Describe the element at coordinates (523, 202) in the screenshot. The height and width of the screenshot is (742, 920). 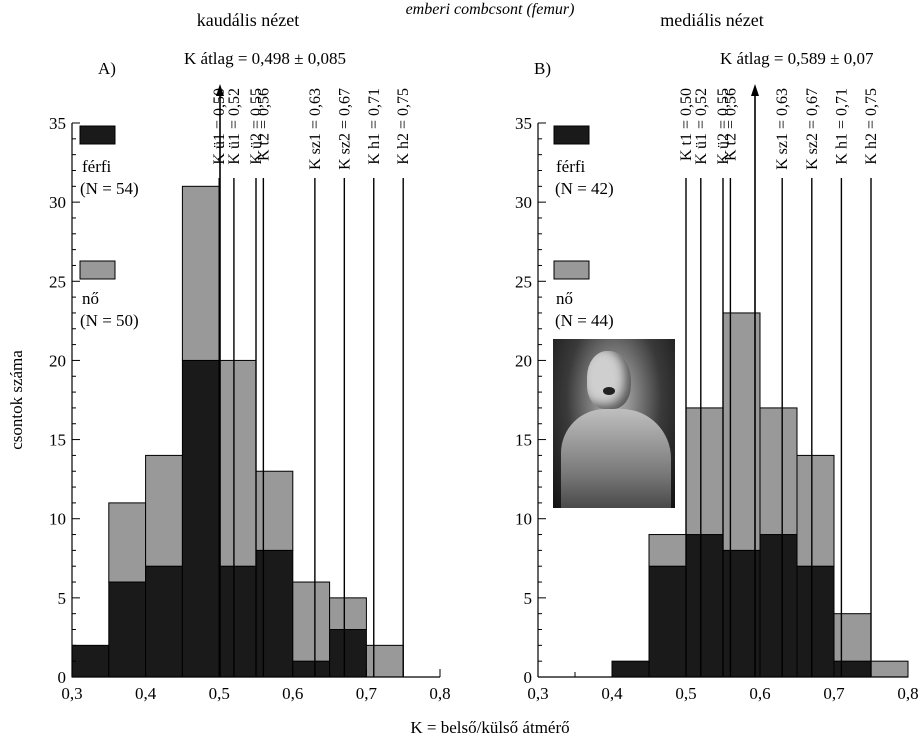
I see `panel-b-y-tick-label: 30` at that location.